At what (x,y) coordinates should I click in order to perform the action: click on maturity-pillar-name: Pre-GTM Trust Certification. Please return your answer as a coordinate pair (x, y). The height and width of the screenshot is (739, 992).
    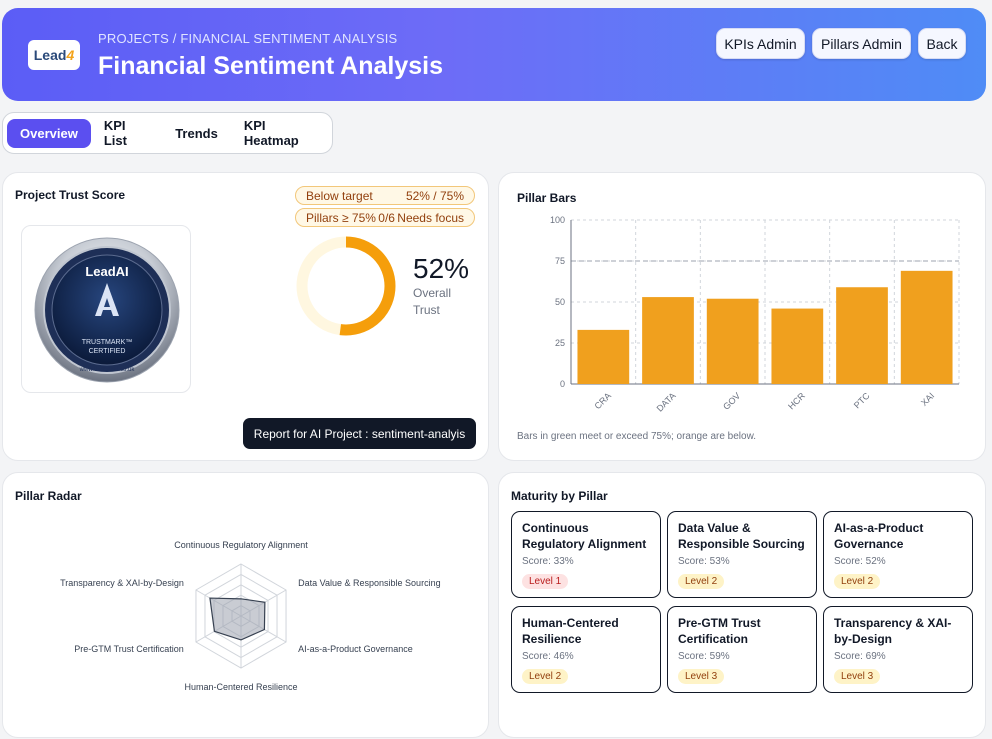
    Looking at the image, I should click on (719, 631).